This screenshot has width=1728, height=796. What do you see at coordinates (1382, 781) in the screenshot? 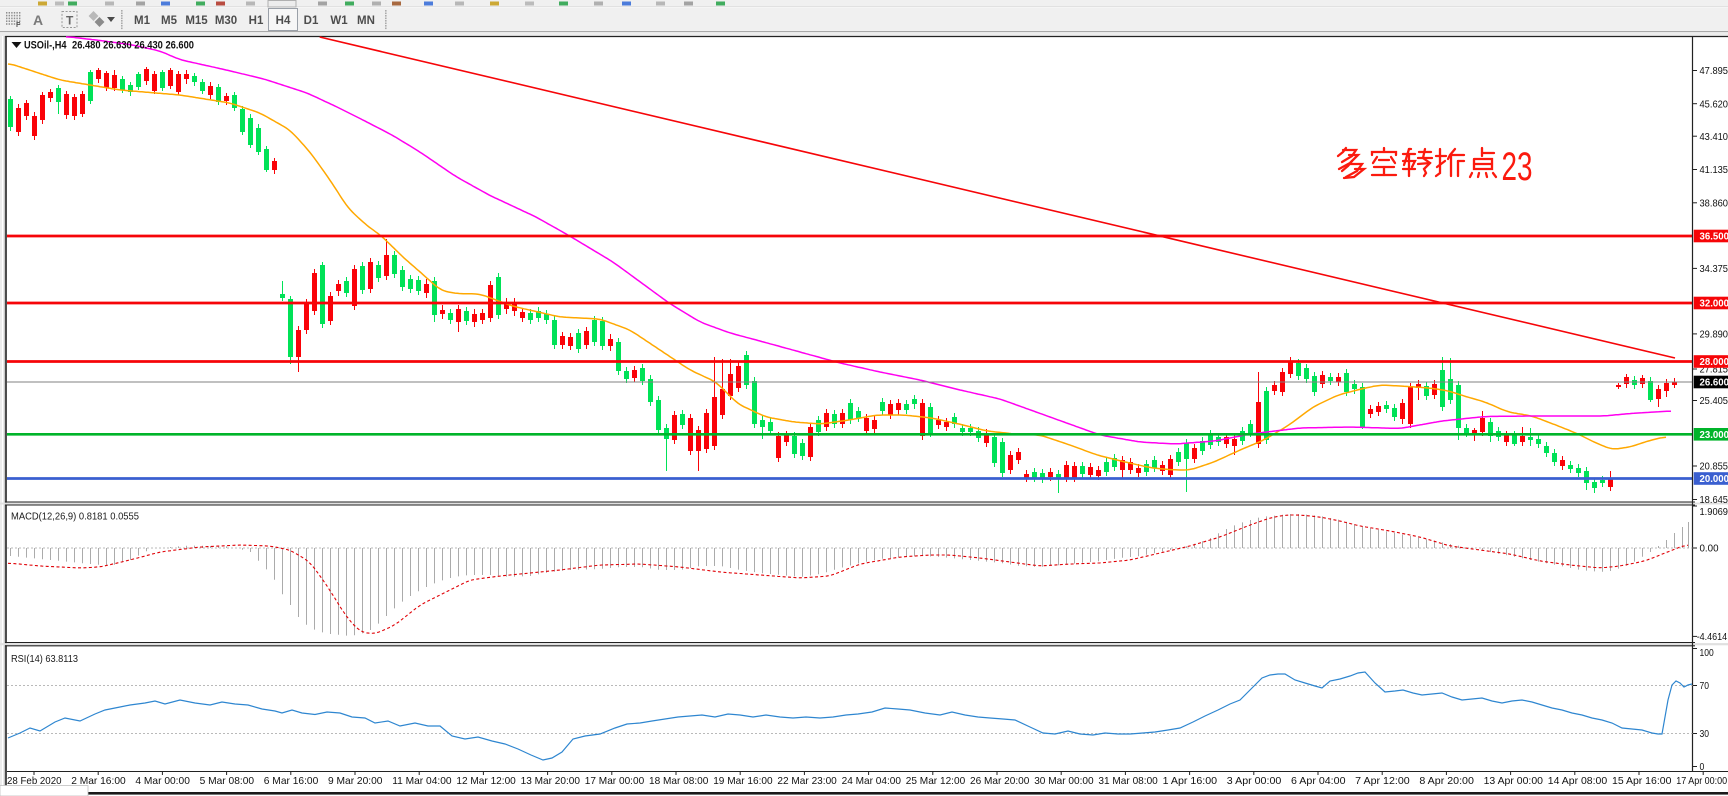
I see `svg-text: 7 Apr 12:00` at bounding box center [1382, 781].